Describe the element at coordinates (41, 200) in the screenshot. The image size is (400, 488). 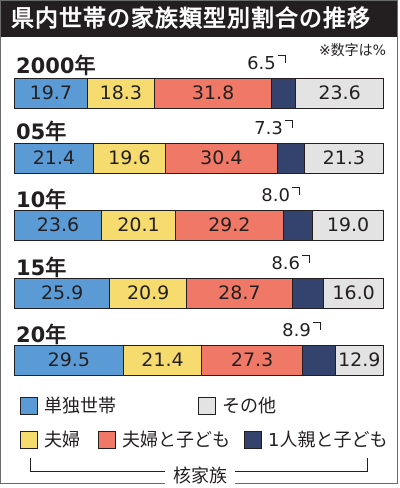
I see `year-label-2: 10年` at that location.